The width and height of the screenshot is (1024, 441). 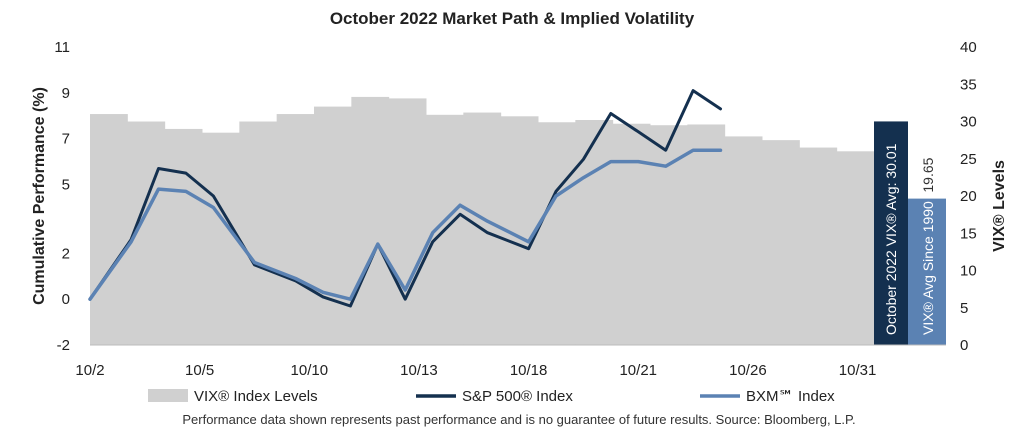 I want to click on x-tick-label: 10/10, so click(x=310, y=370).